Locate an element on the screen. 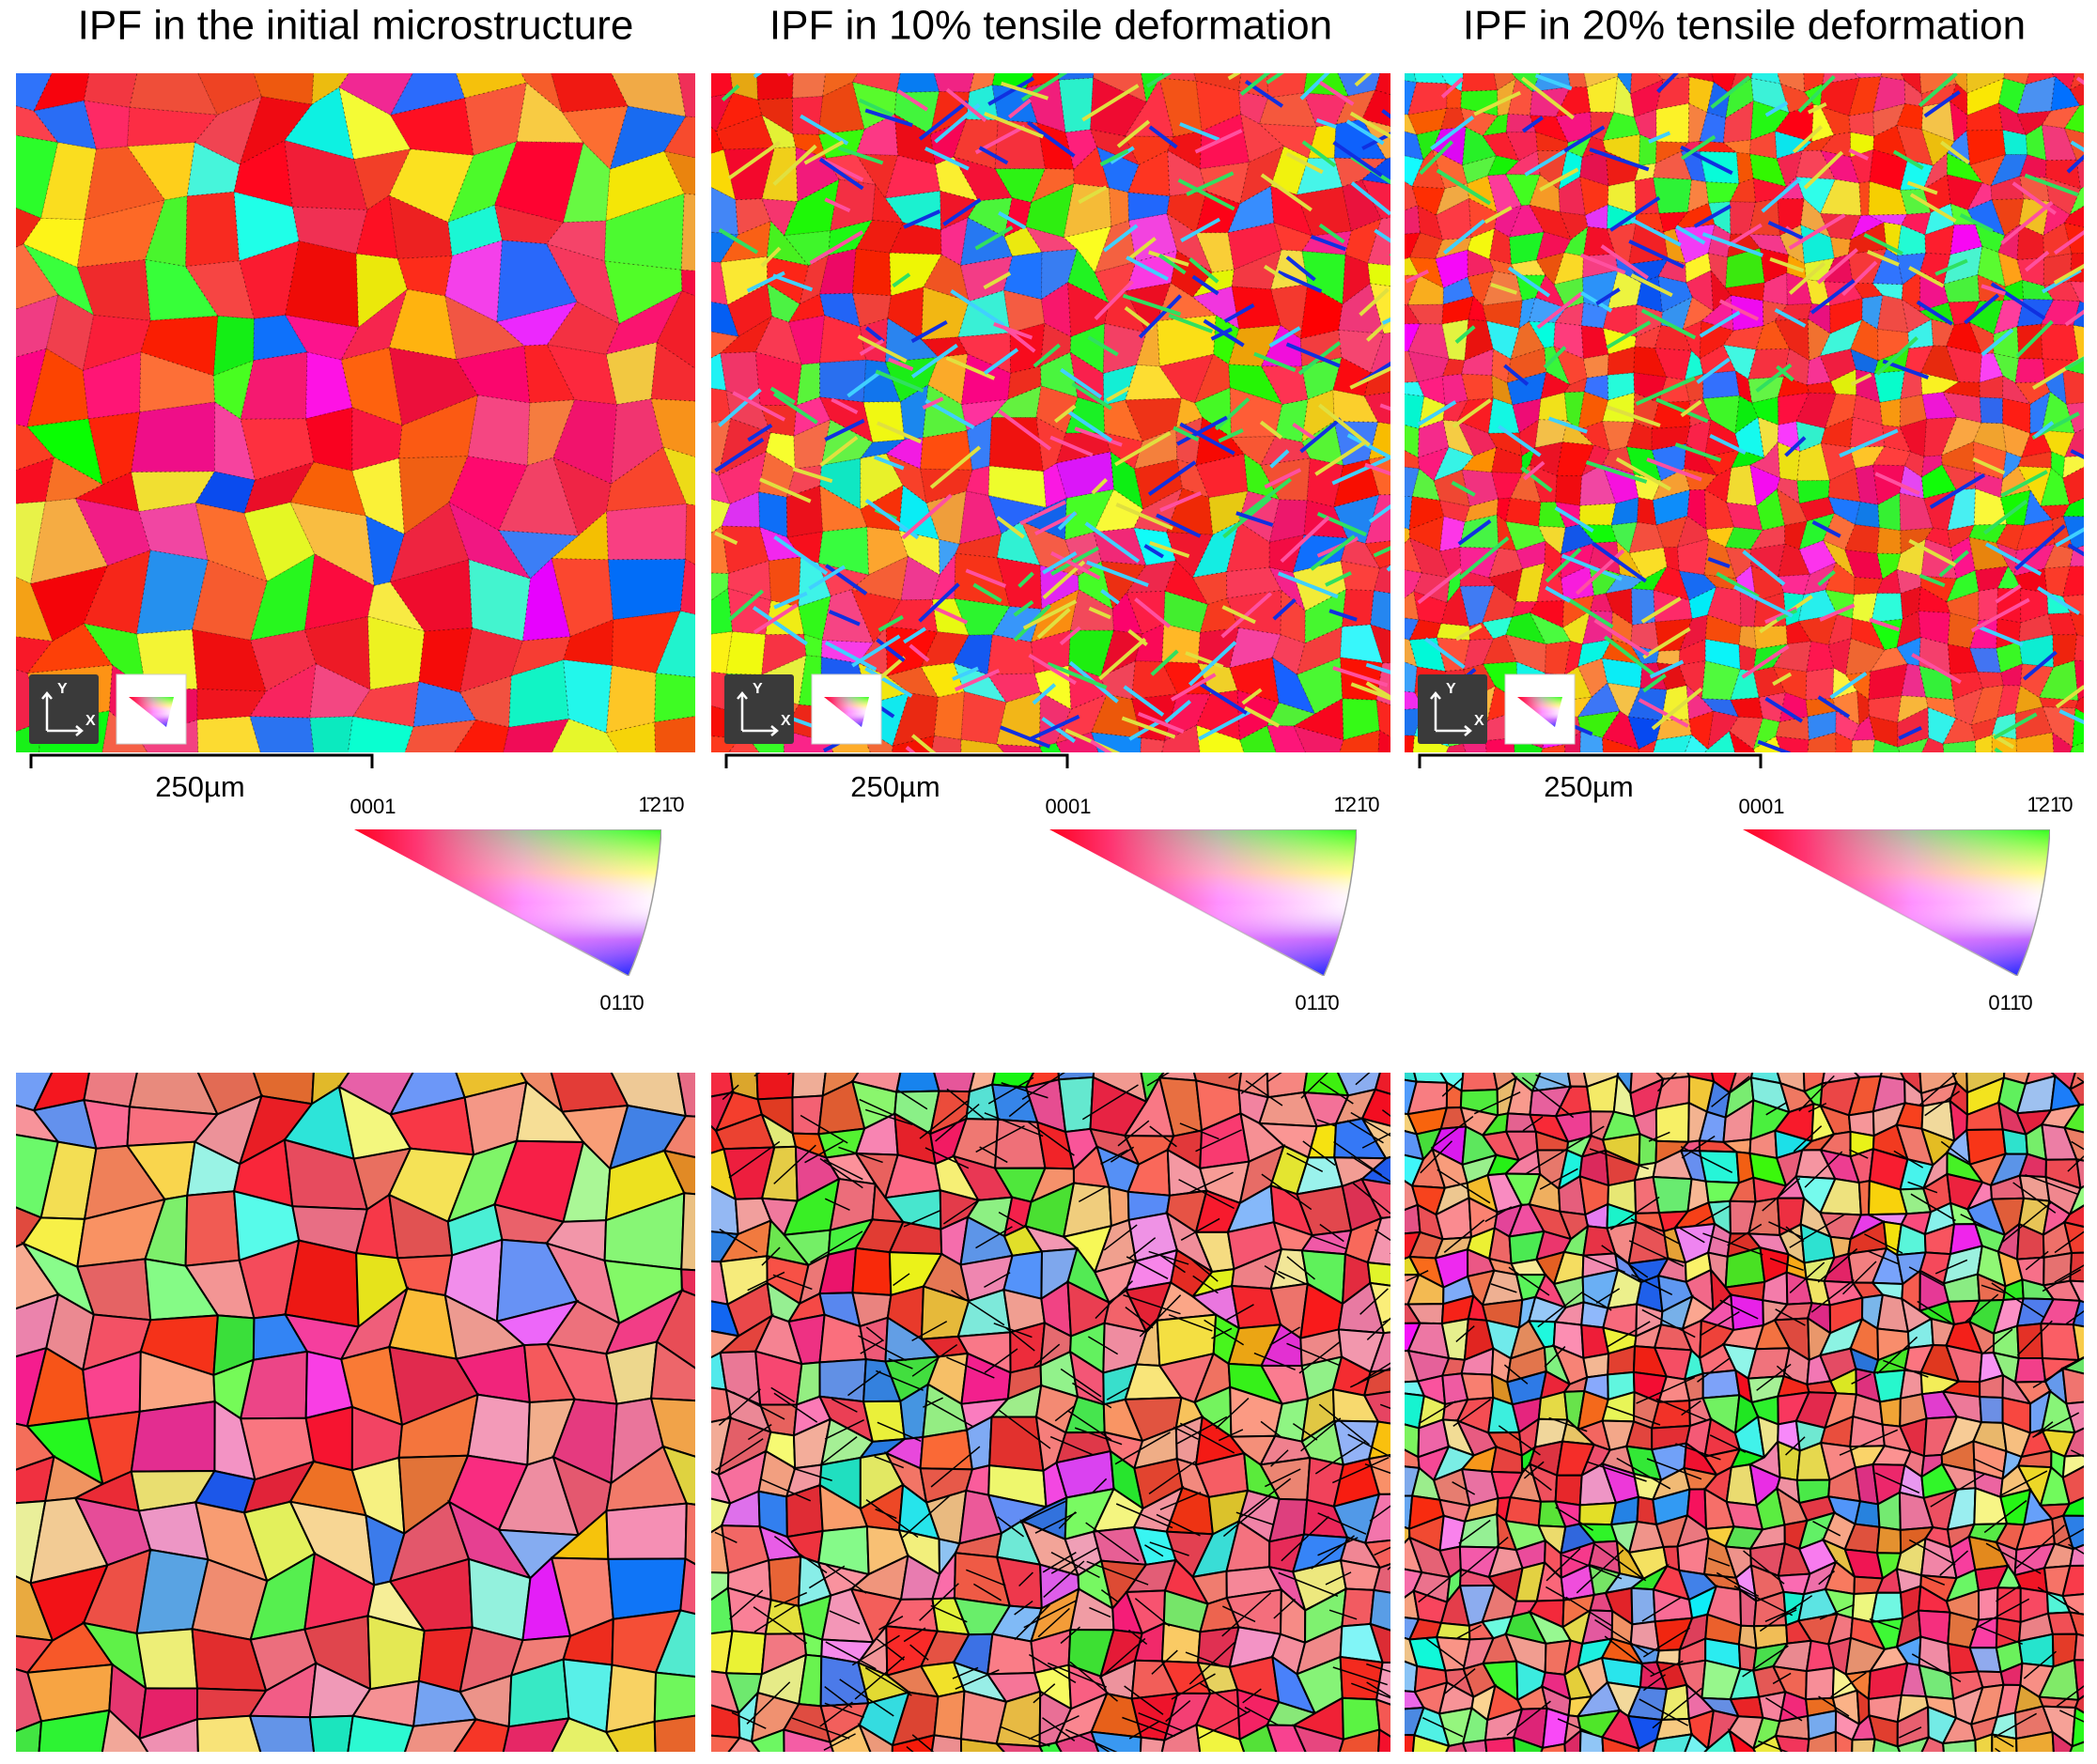 The height and width of the screenshot is (1764, 2097). scale-bar-label: 250µm is located at coordinates (1588, 786).